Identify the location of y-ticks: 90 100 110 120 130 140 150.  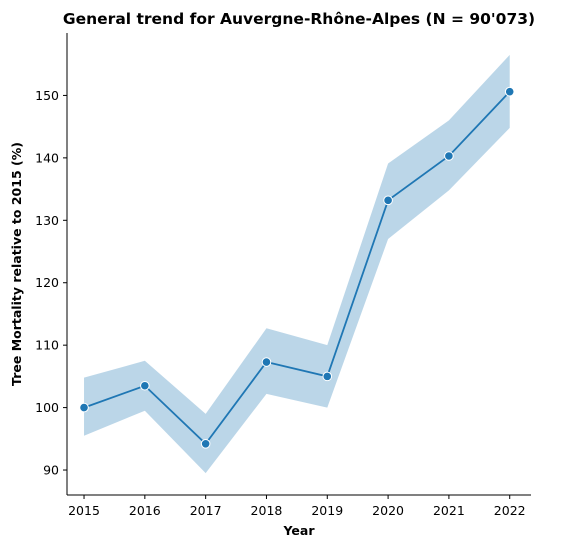
(51, 283).